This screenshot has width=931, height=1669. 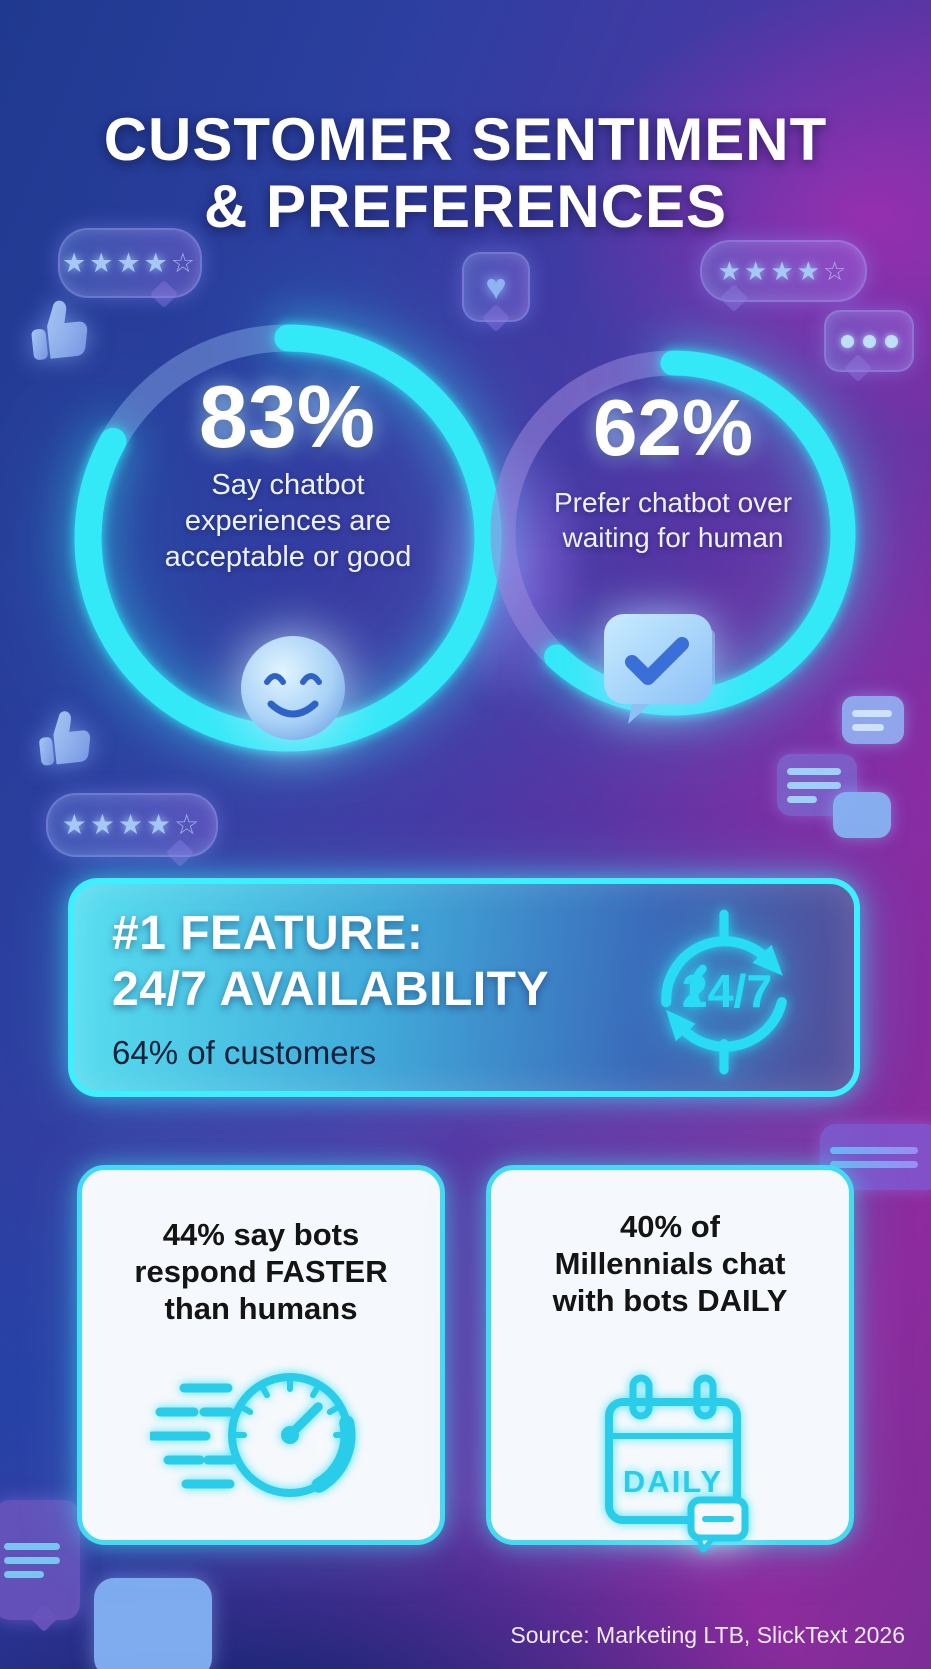 I want to click on typing-dots-icon, so click(x=869, y=341).